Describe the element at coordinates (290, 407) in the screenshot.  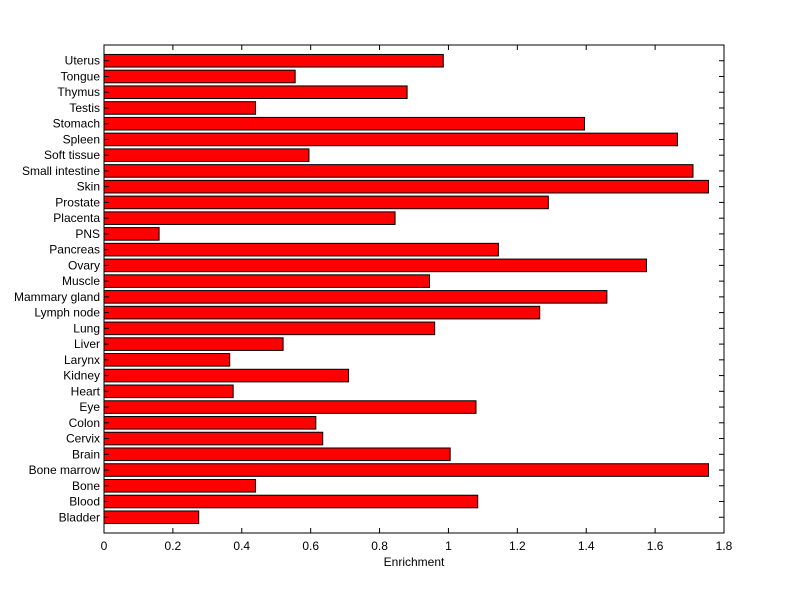
I see `bar-eye` at that location.